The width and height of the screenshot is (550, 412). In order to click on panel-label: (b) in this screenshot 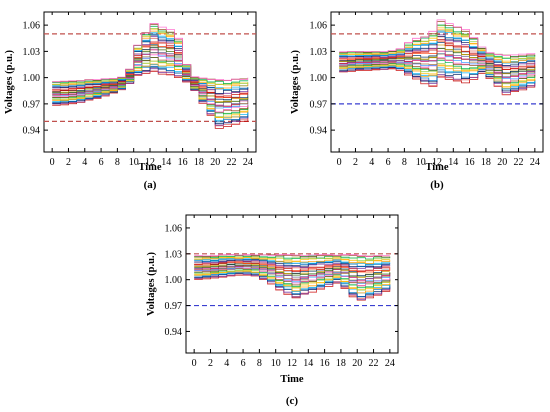, I will do `click(437, 185)`.